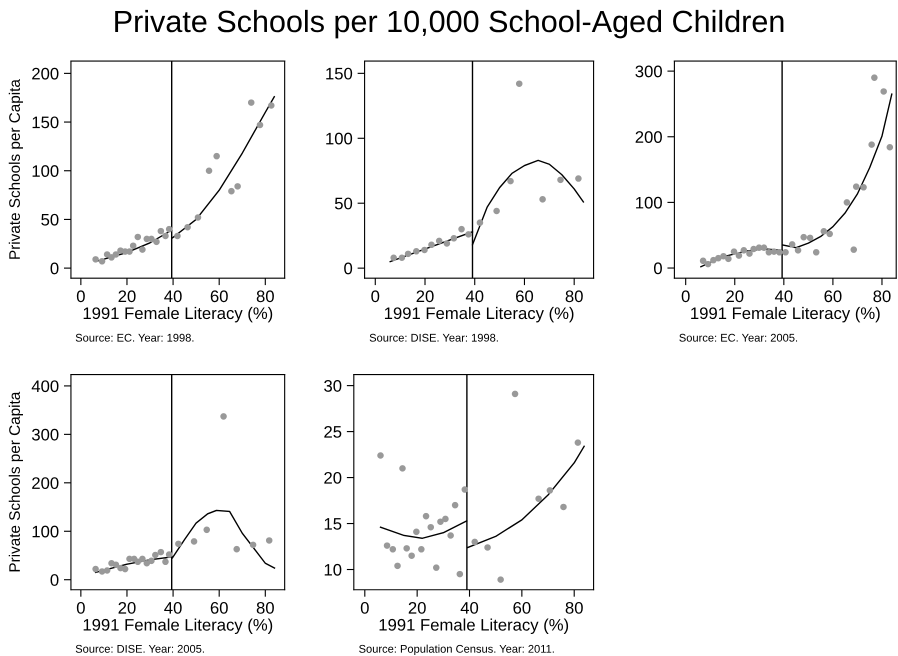  Describe the element at coordinates (333, 524) in the screenshot. I see `y-tick-label: 15` at that location.